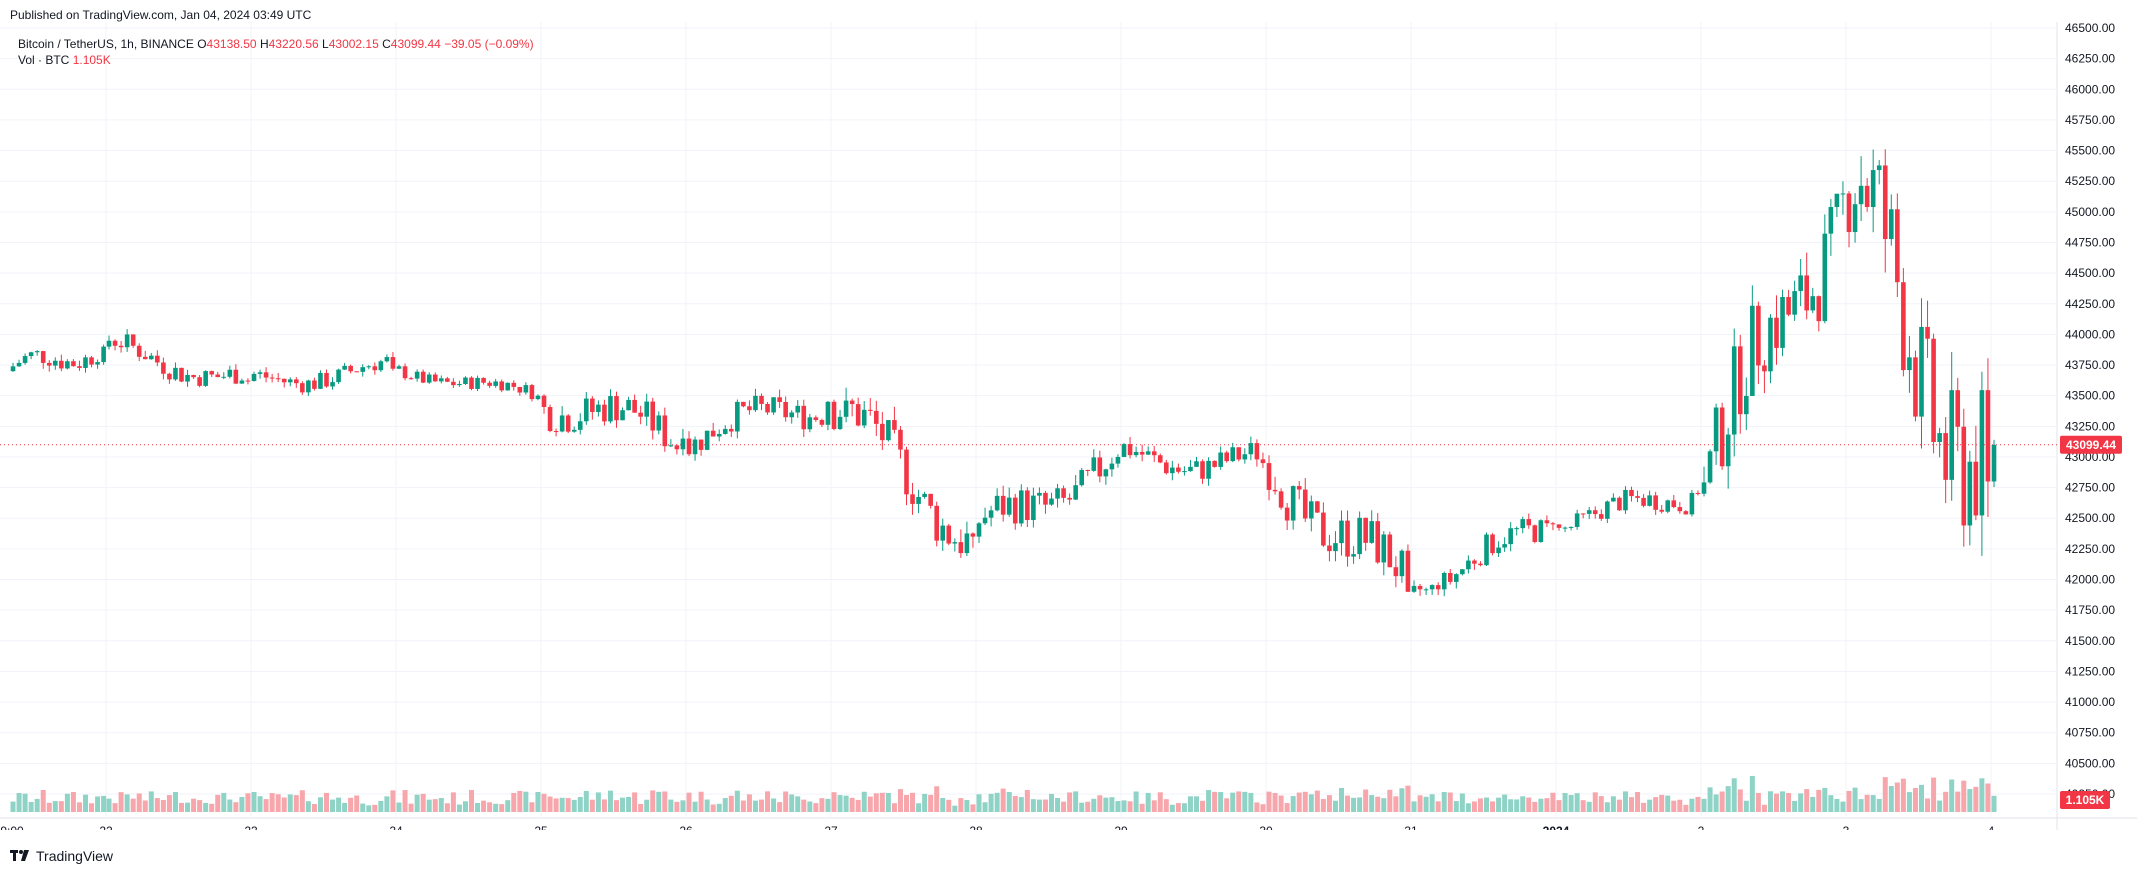  I want to click on price-tick-label: 44500.00, so click(2090, 273).